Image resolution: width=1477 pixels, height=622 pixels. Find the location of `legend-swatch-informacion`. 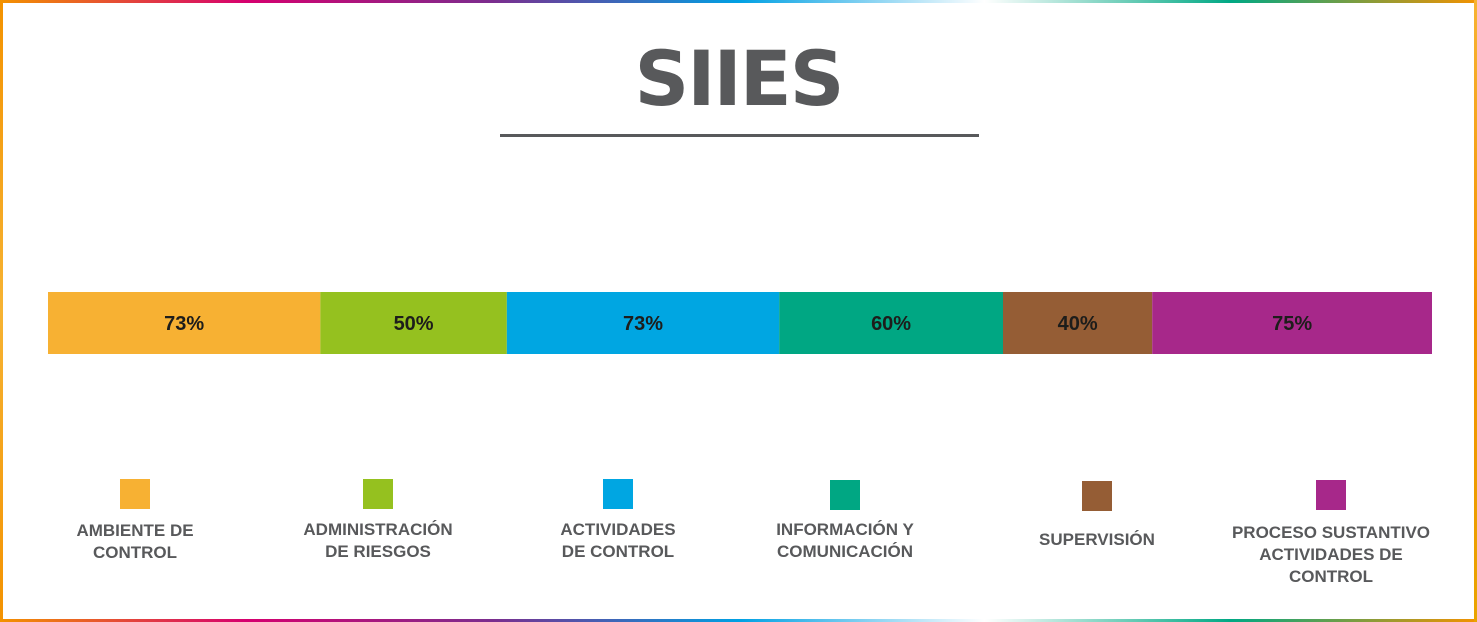

legend-swatch-informacion is located at coordinates (845, 495).